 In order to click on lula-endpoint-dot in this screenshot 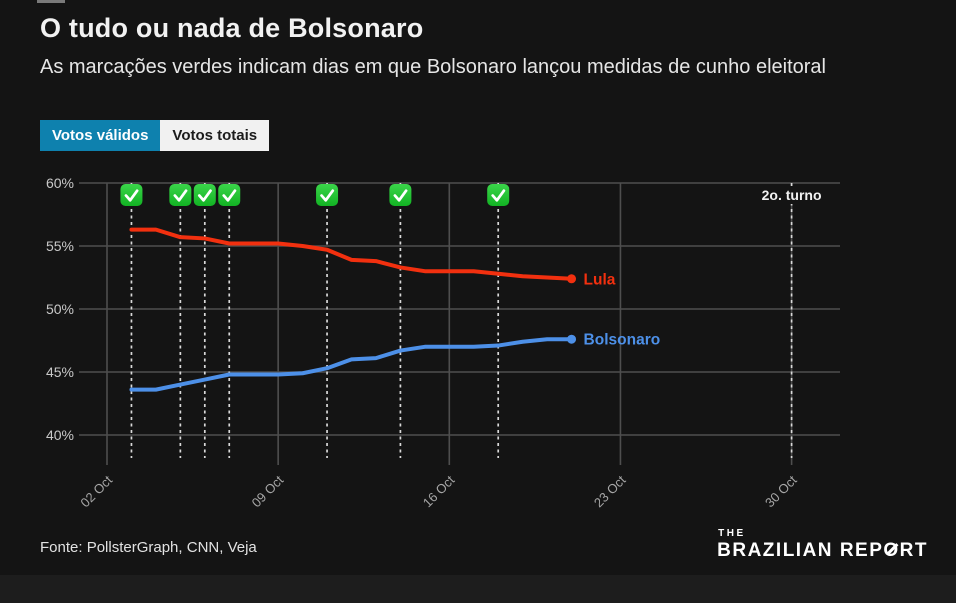, I will do `click(572, 279)`.